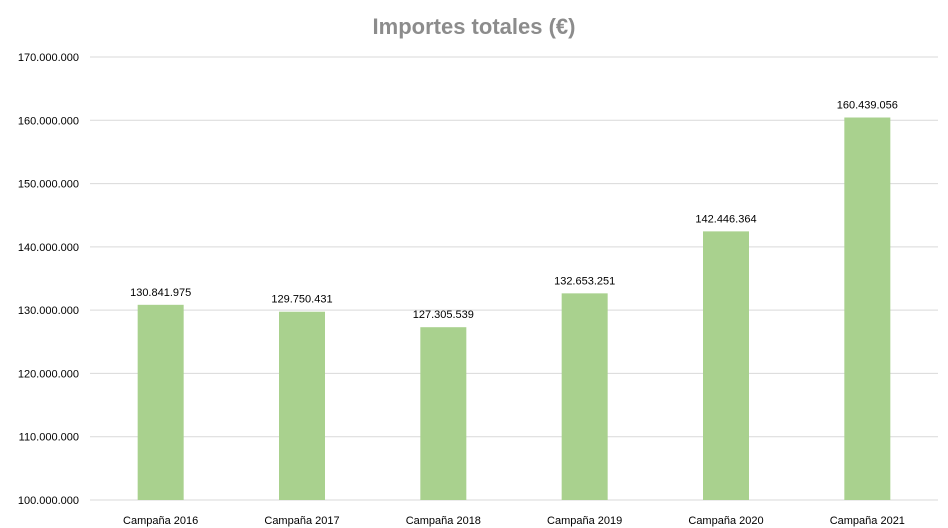  Describe the element at coordinates (48, 374) in the screenshot. I see `y-tick-label: 120.000.000` at that location.